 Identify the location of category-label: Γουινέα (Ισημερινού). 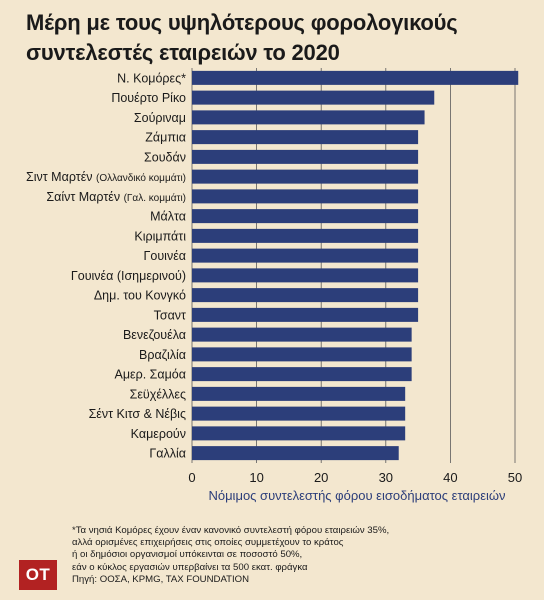
(128, 276).